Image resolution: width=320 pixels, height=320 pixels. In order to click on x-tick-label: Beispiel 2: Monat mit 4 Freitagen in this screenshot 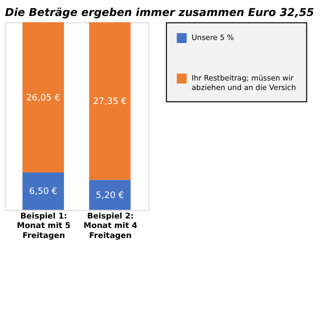, I will do `click(111, 225)`.